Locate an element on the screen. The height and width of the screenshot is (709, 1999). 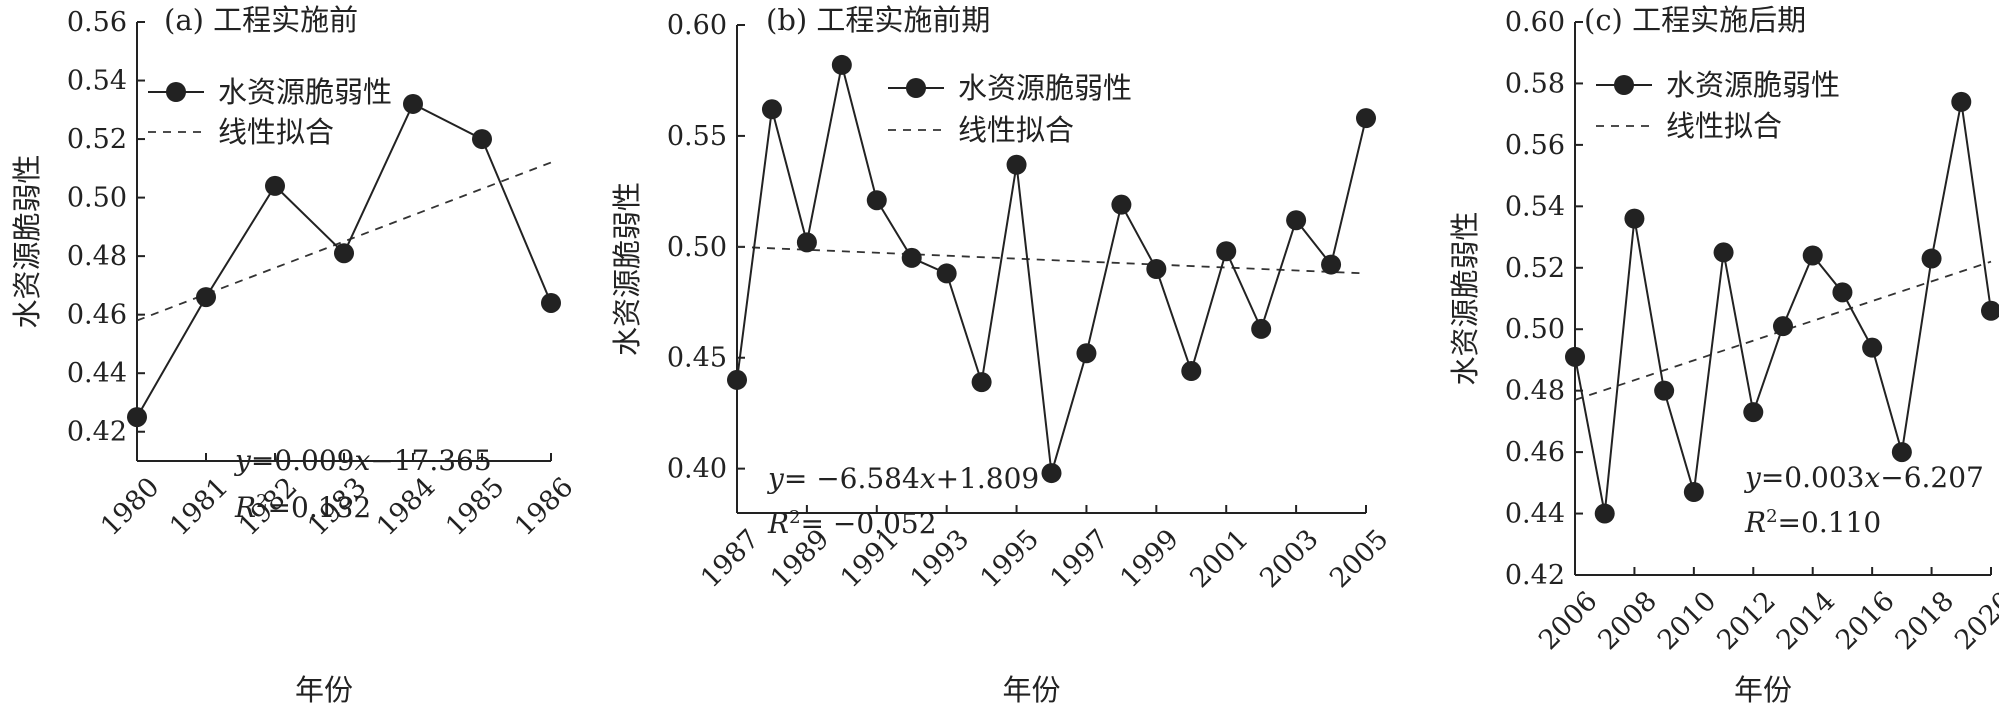
x-tick-label: 2010 is located at coordinates (1687, 621).